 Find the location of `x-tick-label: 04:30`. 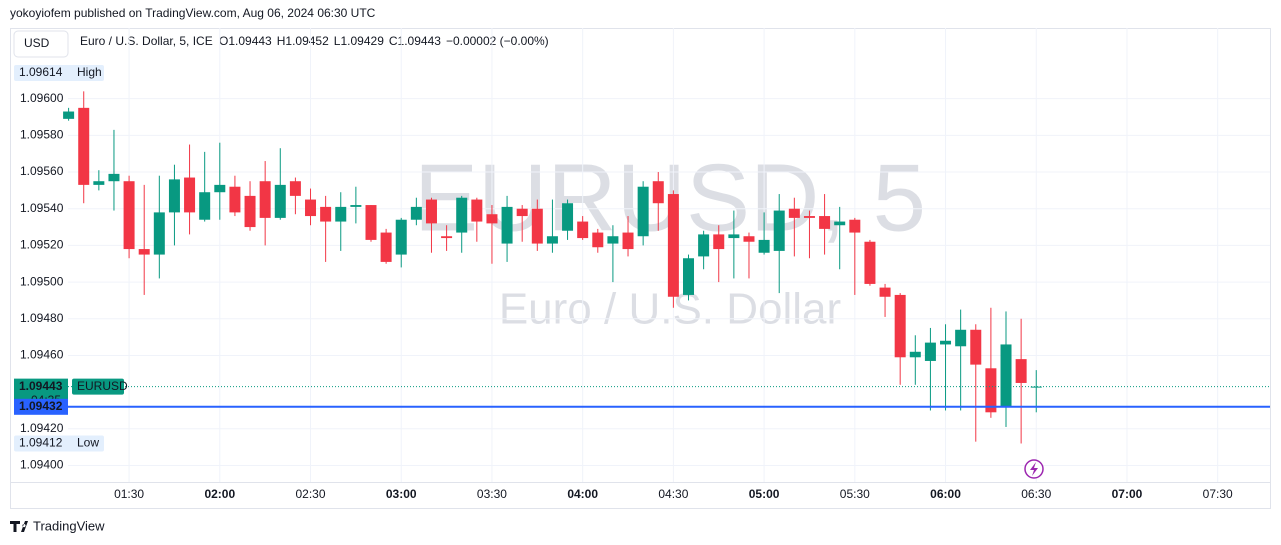

x-tick-label: 04:30 is located at coordinates (673, 494).